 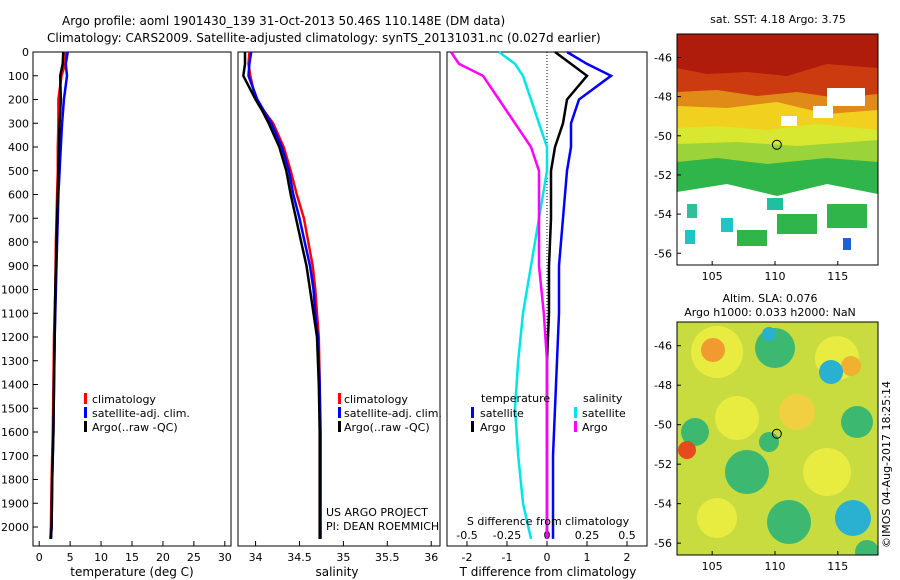 What do you see at coordinates (387, 557) in the screenshot?
I see `x-tick-label: 35.5` at bounding box center [387, 557].